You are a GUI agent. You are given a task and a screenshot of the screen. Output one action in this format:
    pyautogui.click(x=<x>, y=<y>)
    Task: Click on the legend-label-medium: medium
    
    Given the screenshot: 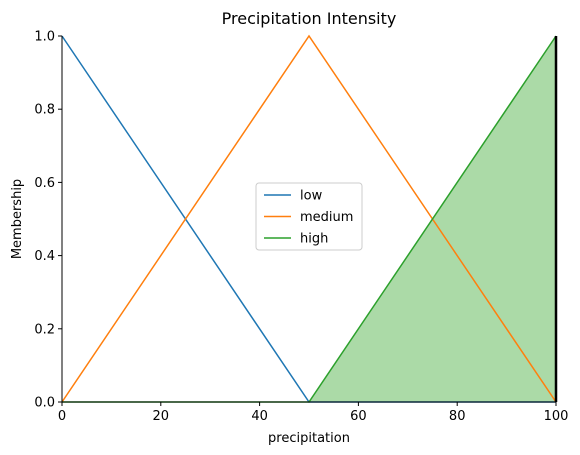 What is the action you would take?
    pyautogui.click(x=326, y=217)
    